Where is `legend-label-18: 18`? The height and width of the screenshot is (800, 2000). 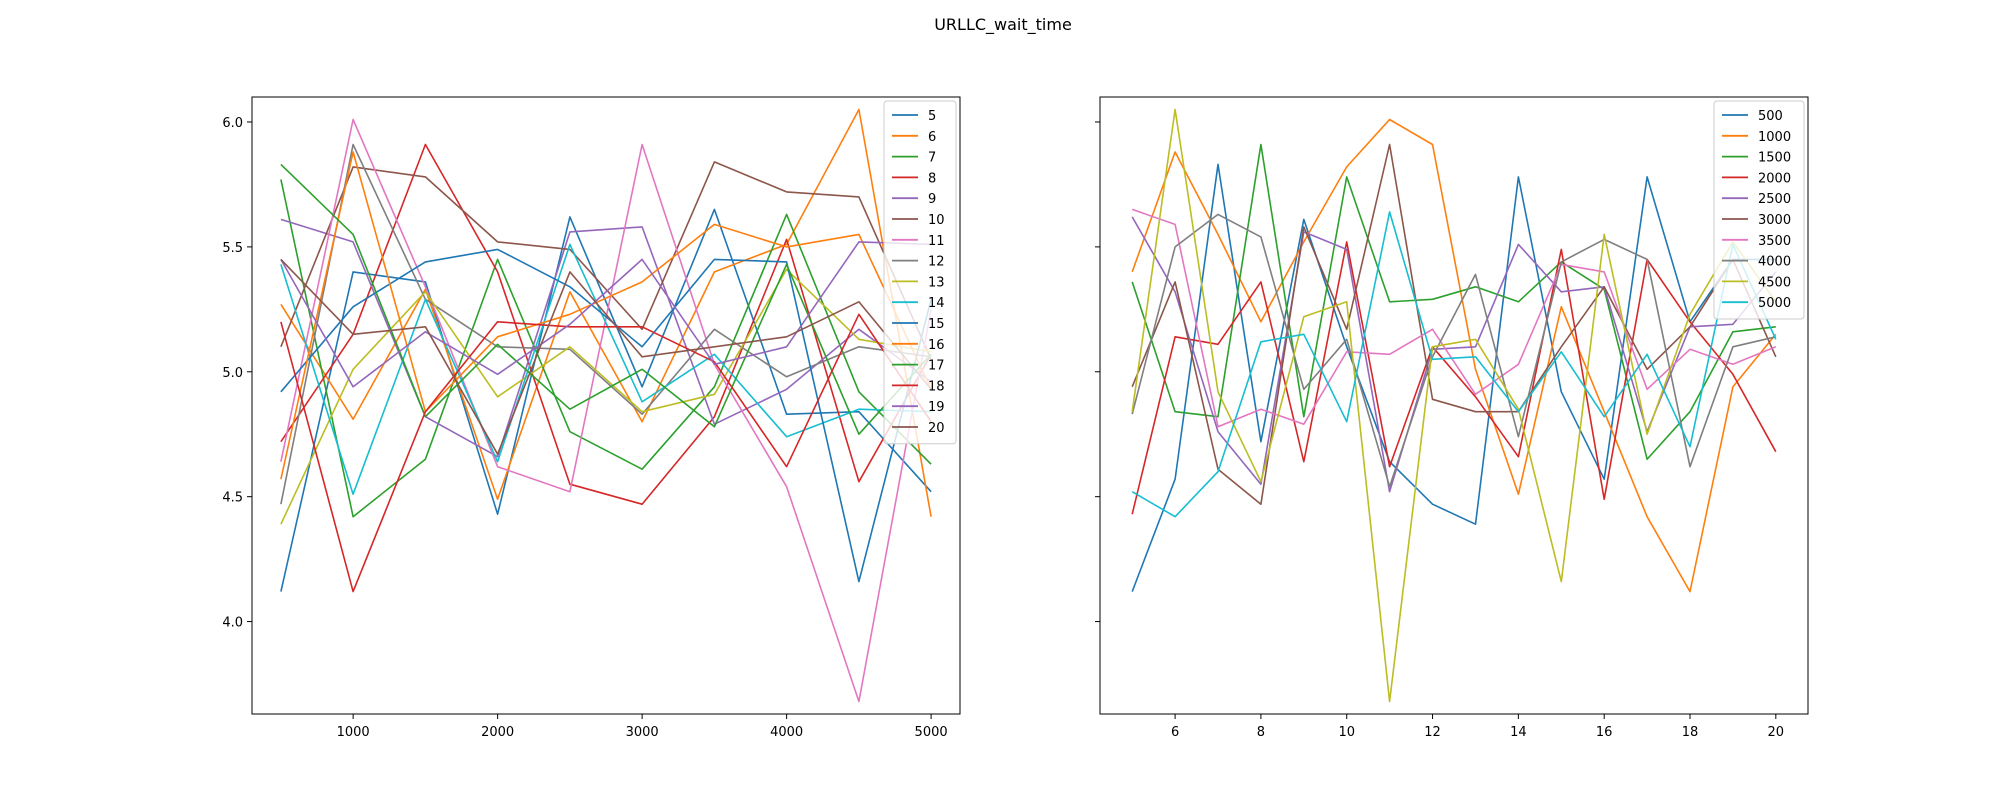
legend-label-18: 18 is located at coordinates (936, 386).